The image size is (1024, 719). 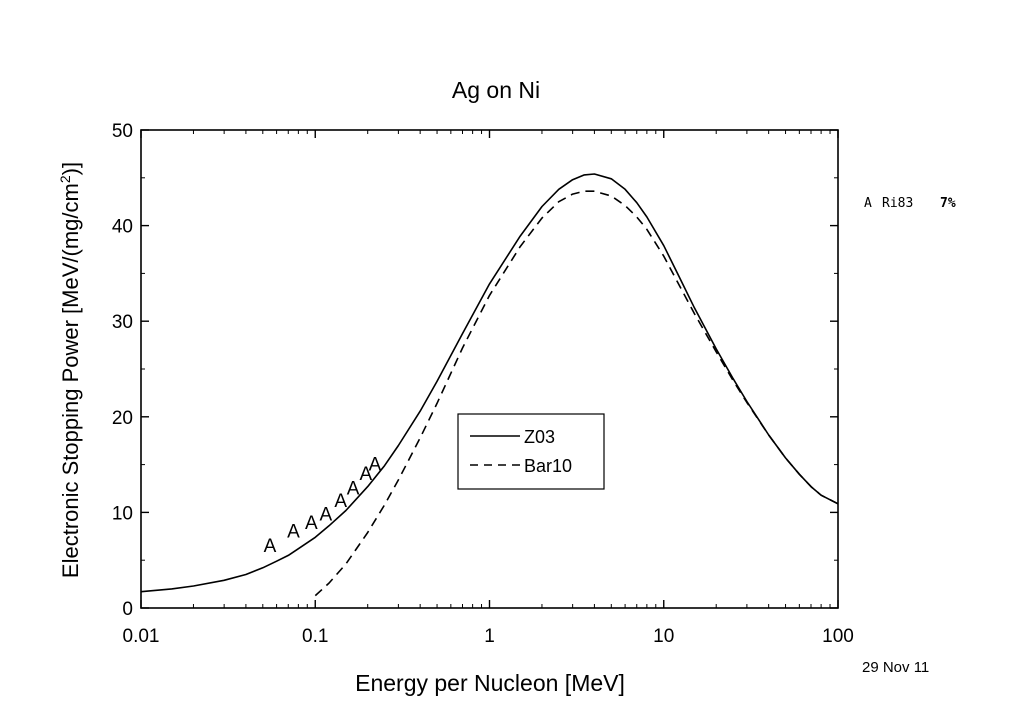 What do you see at coordinates (663, 636) in the screenshot?
I see `x-tick-label: 10` at bounding box center [663, 636].